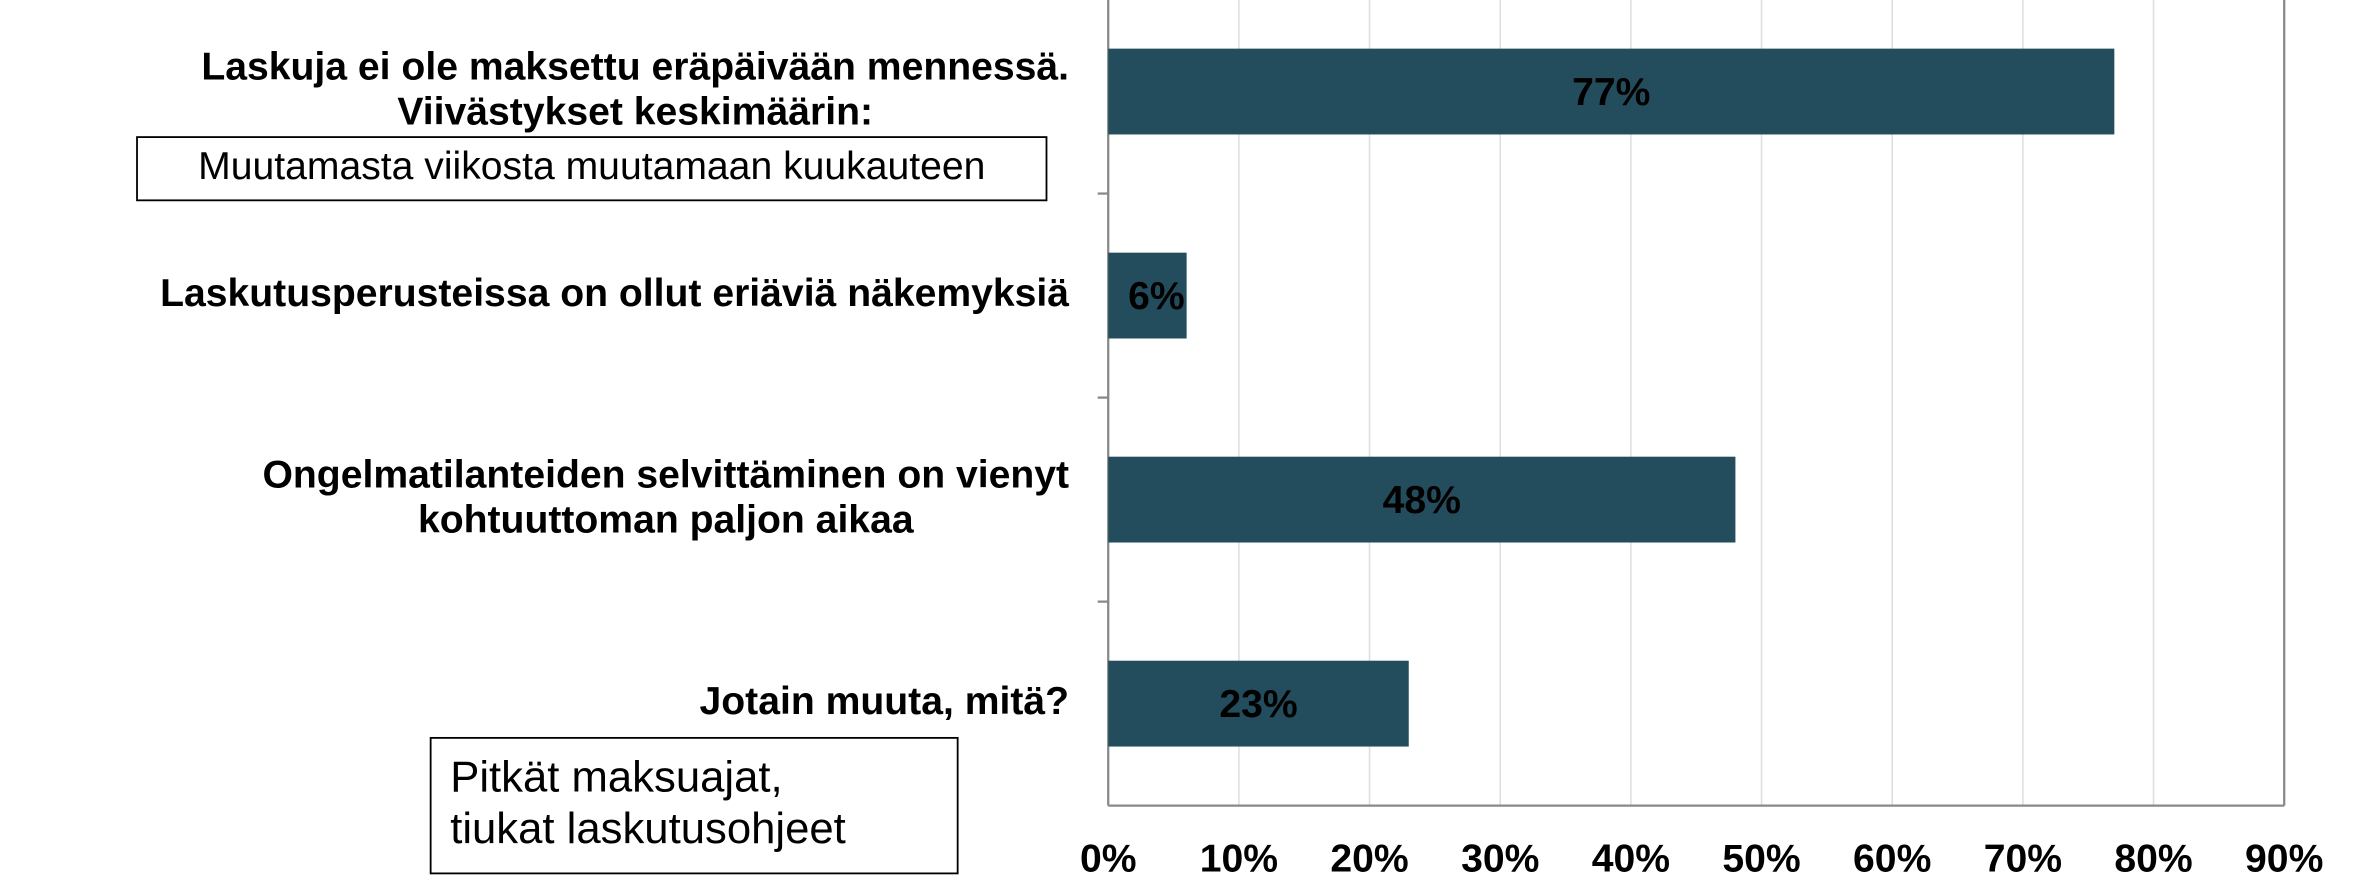  What do you see at coordinates (666, 520) in the screenshot?
I see `y-tick-label: kohtuuttoman paljon aikaa` at bounding box center [666, 520].